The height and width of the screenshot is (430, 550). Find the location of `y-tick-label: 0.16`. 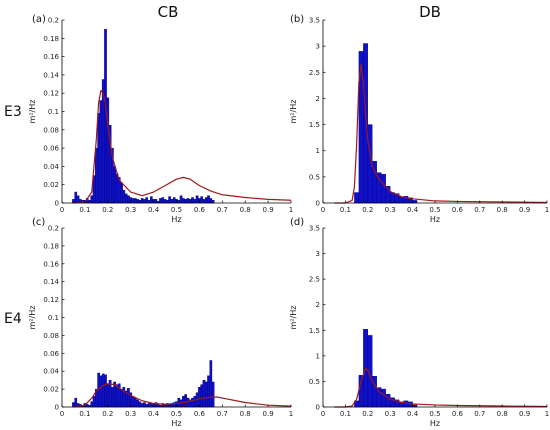

y-tick-label: 0.16 is located at coordinates (51, 57).